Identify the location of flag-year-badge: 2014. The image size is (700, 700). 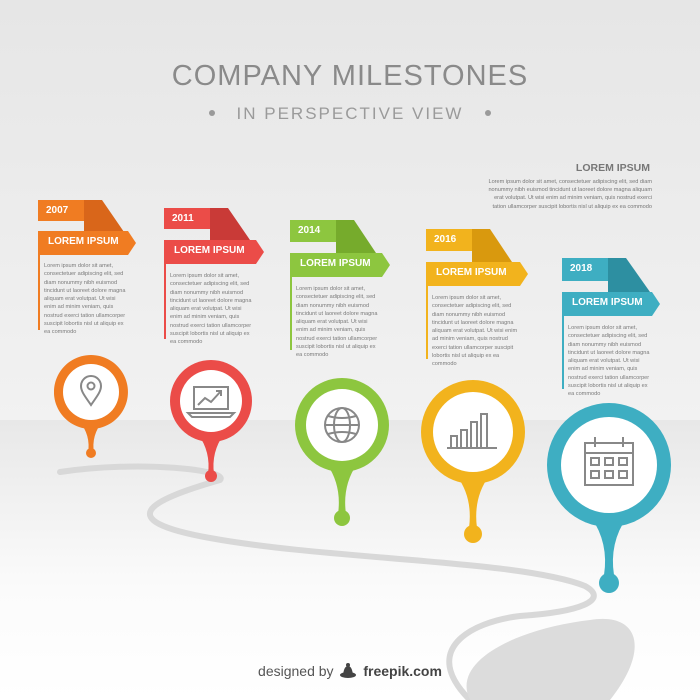
(313, 231).